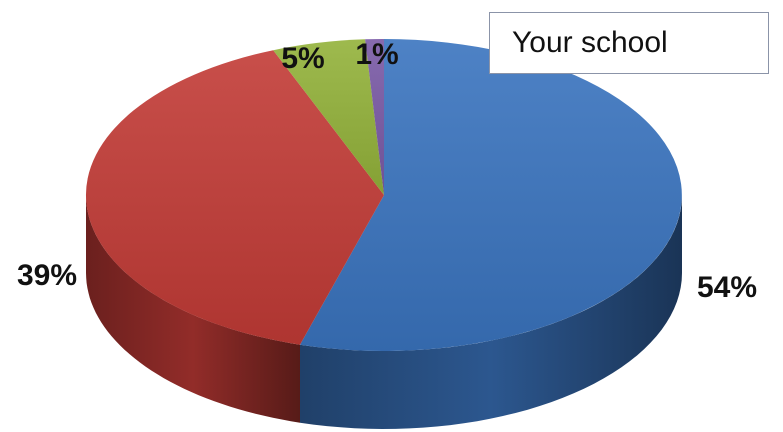 This screenshot has height=432, width=783. I want to click on data-label-slice-3: 5%, so click(302, 58).